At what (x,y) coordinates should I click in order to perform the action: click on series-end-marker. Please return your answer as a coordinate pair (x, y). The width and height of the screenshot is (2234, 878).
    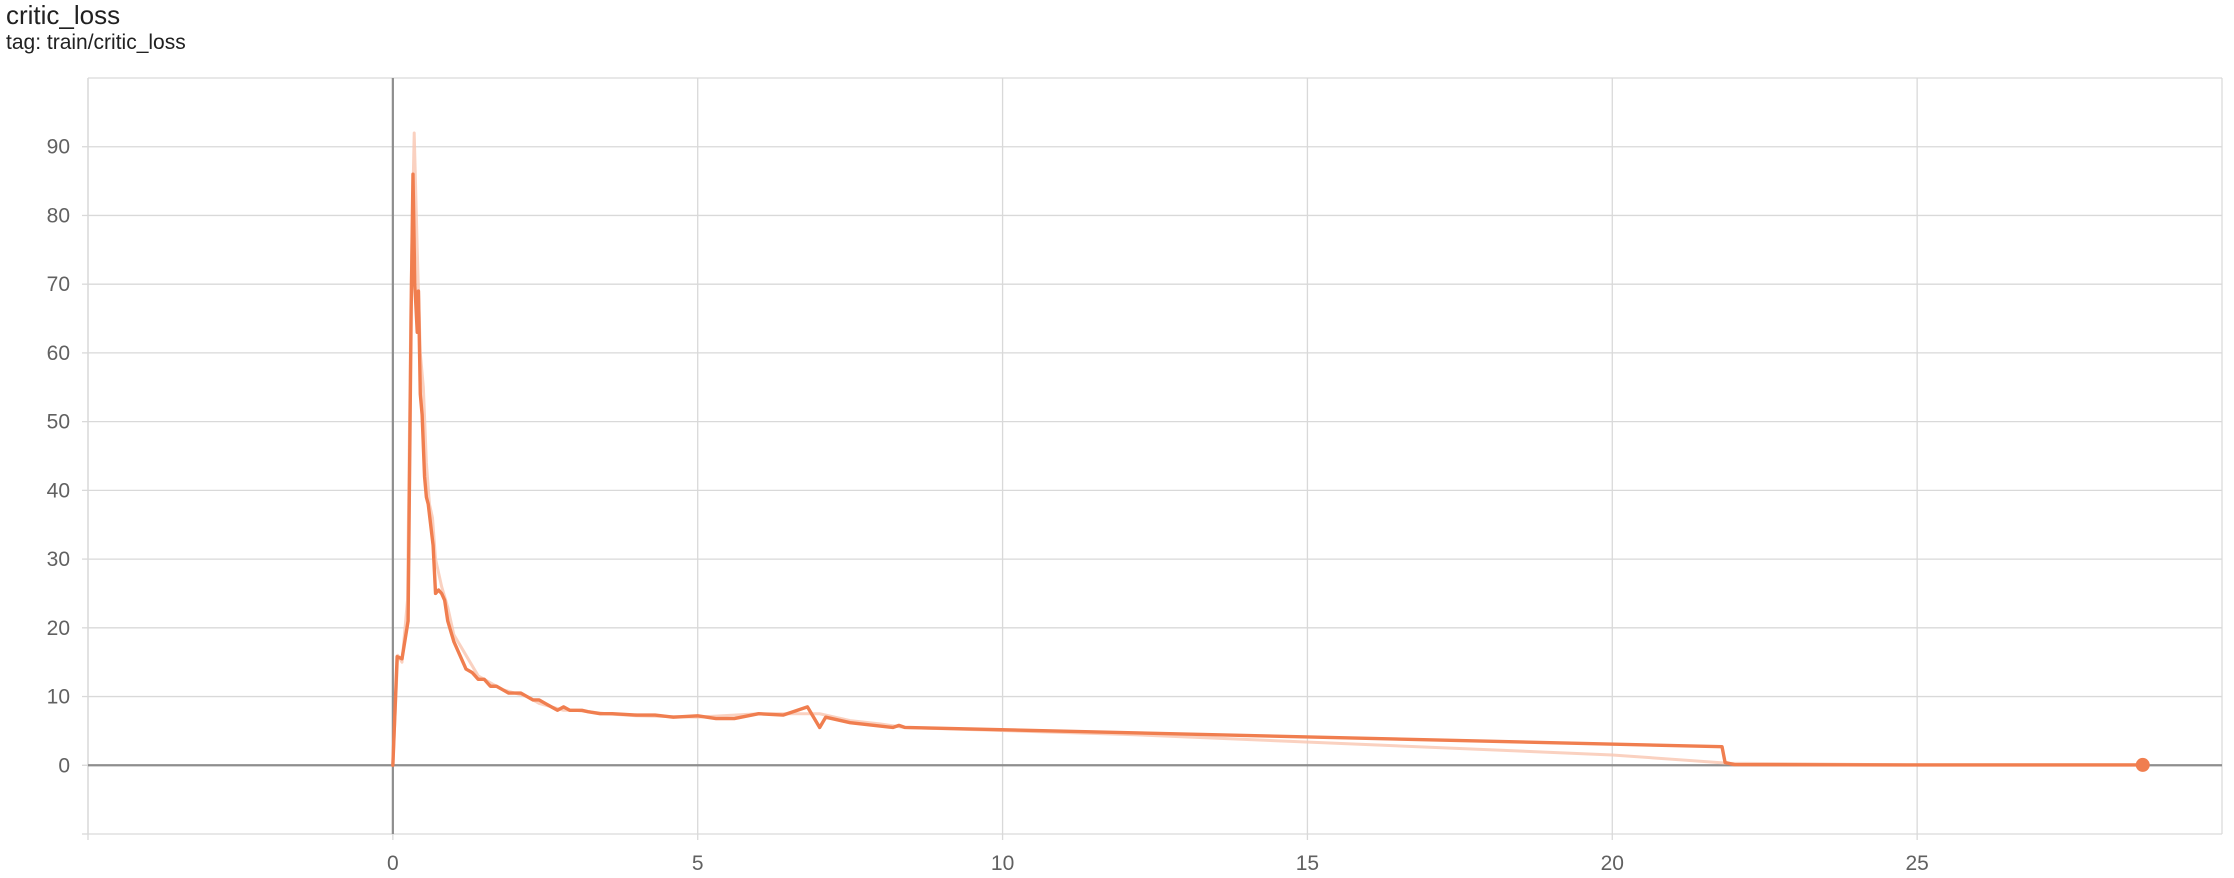
    Looking at the image, I should click on (2142, 764).